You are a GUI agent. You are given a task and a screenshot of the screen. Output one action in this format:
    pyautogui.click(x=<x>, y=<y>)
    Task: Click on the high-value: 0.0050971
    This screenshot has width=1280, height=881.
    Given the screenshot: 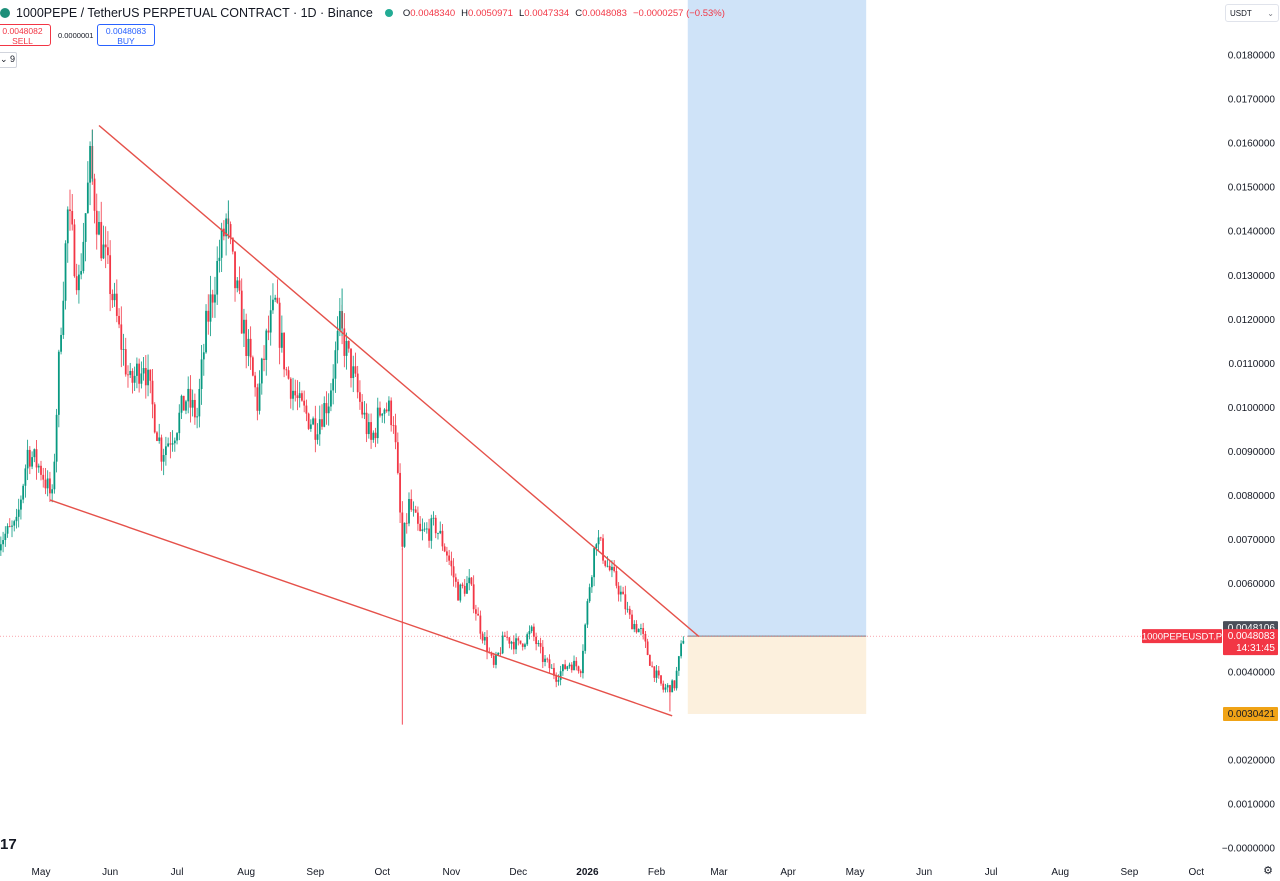 What is the action you would take?
    pyautogui.click(x=490, y=13)
    